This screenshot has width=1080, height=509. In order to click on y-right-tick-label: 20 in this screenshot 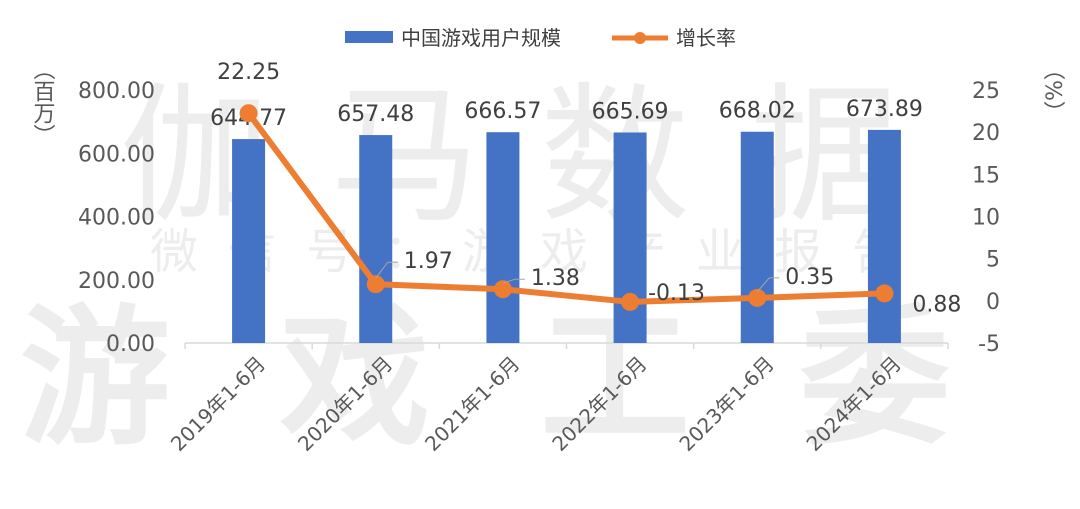, I will do `click(986, 133)`.